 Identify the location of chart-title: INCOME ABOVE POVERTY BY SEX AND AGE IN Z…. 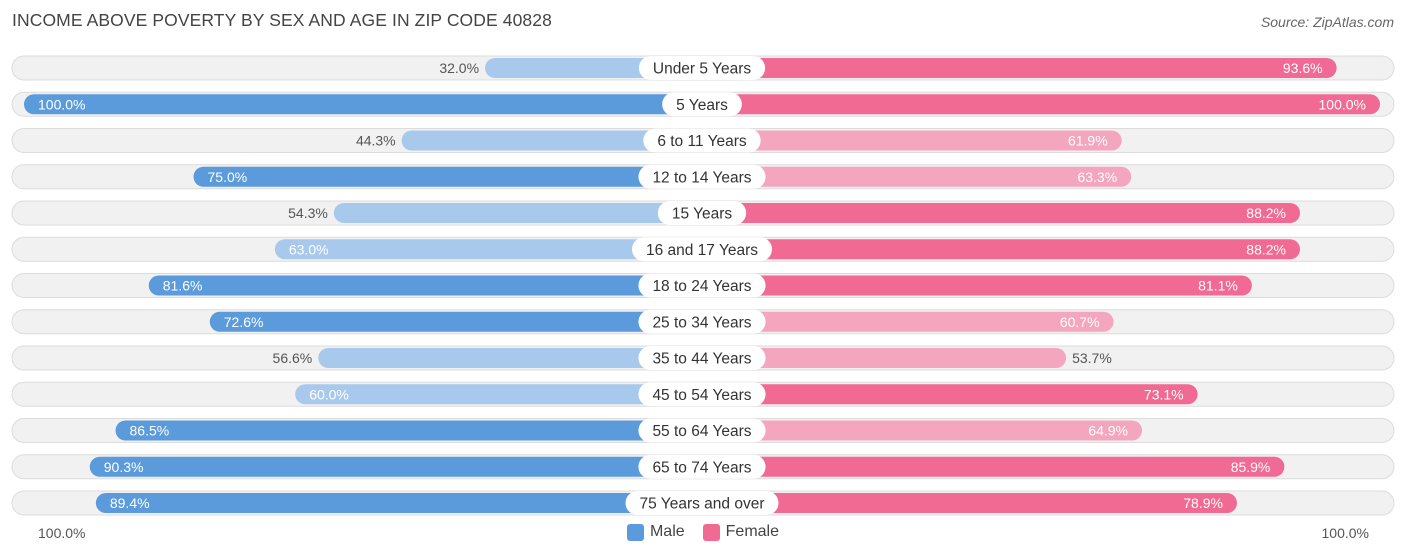
(282, 20).